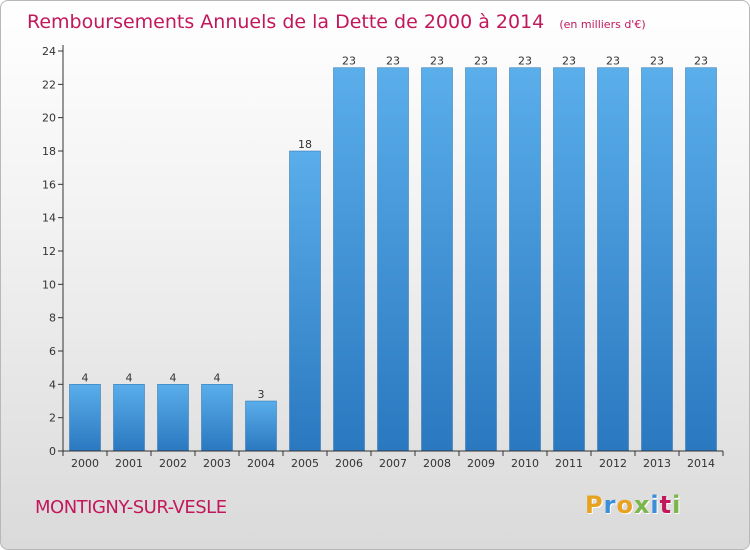 The width and height of the screenshot is (750, 550). Describe the element at coordinates (701, 61) in the screenshot. I see `data-label-2014: 23` at that location.